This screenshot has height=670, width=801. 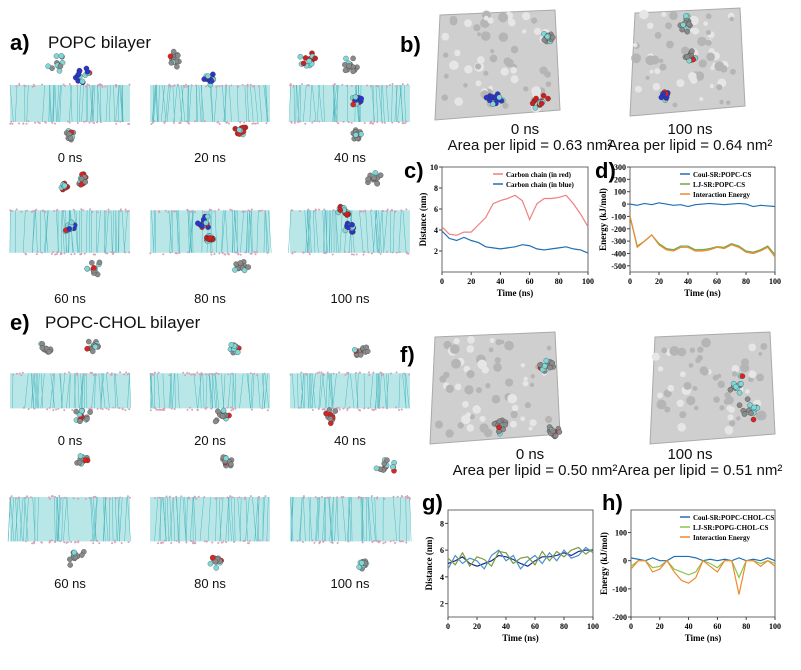 What do you see at coordinates (719, 185) in the screenshot?
I see `legend-entry: LJ-SR:POPC-CS` at bounding box center [719, 185].